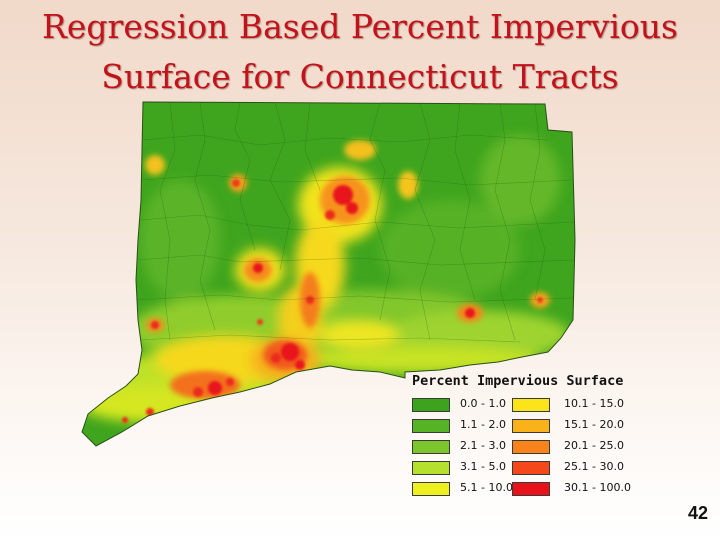 The image size is (720, 540). I want to click on page-number: 42, so click(697, 513).